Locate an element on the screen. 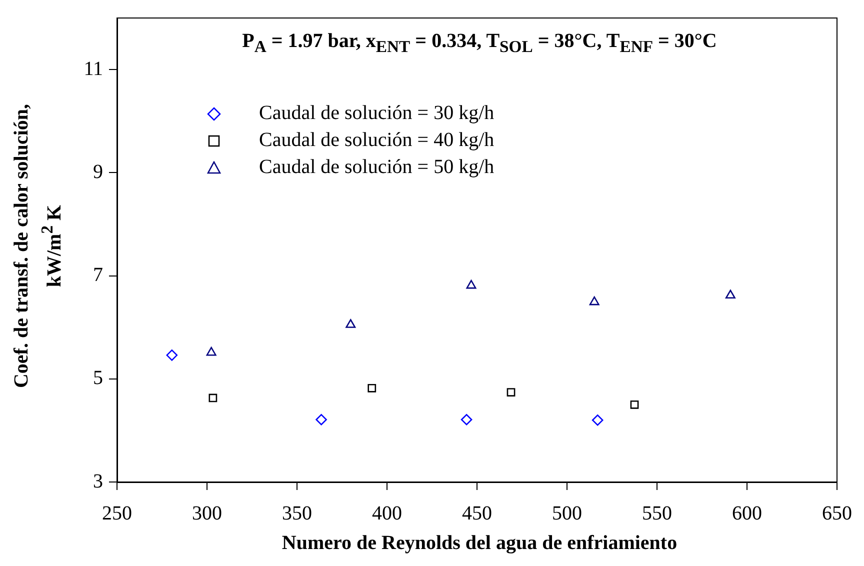  x-tick-label: 550 is located at coordinates (657, 513).